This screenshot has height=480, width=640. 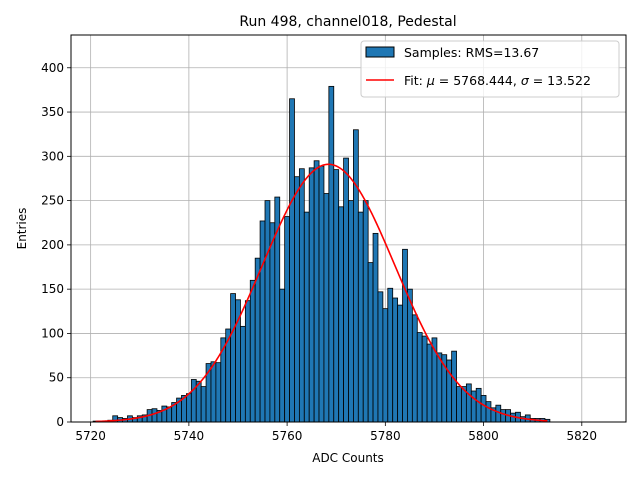 I want to click on x-tick-label: 5740, so click(x=189, y=436).